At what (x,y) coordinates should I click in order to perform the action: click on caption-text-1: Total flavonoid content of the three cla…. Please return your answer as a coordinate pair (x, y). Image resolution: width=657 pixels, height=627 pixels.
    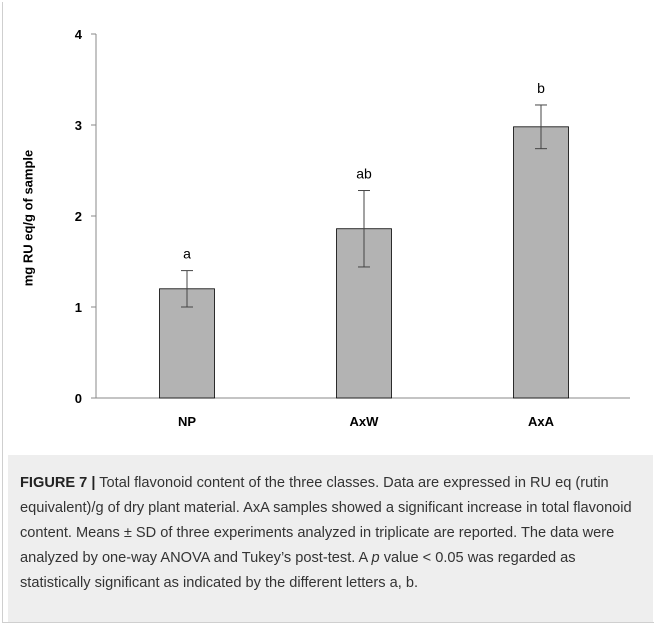
    Looking at the image, I should click on (326, 520).